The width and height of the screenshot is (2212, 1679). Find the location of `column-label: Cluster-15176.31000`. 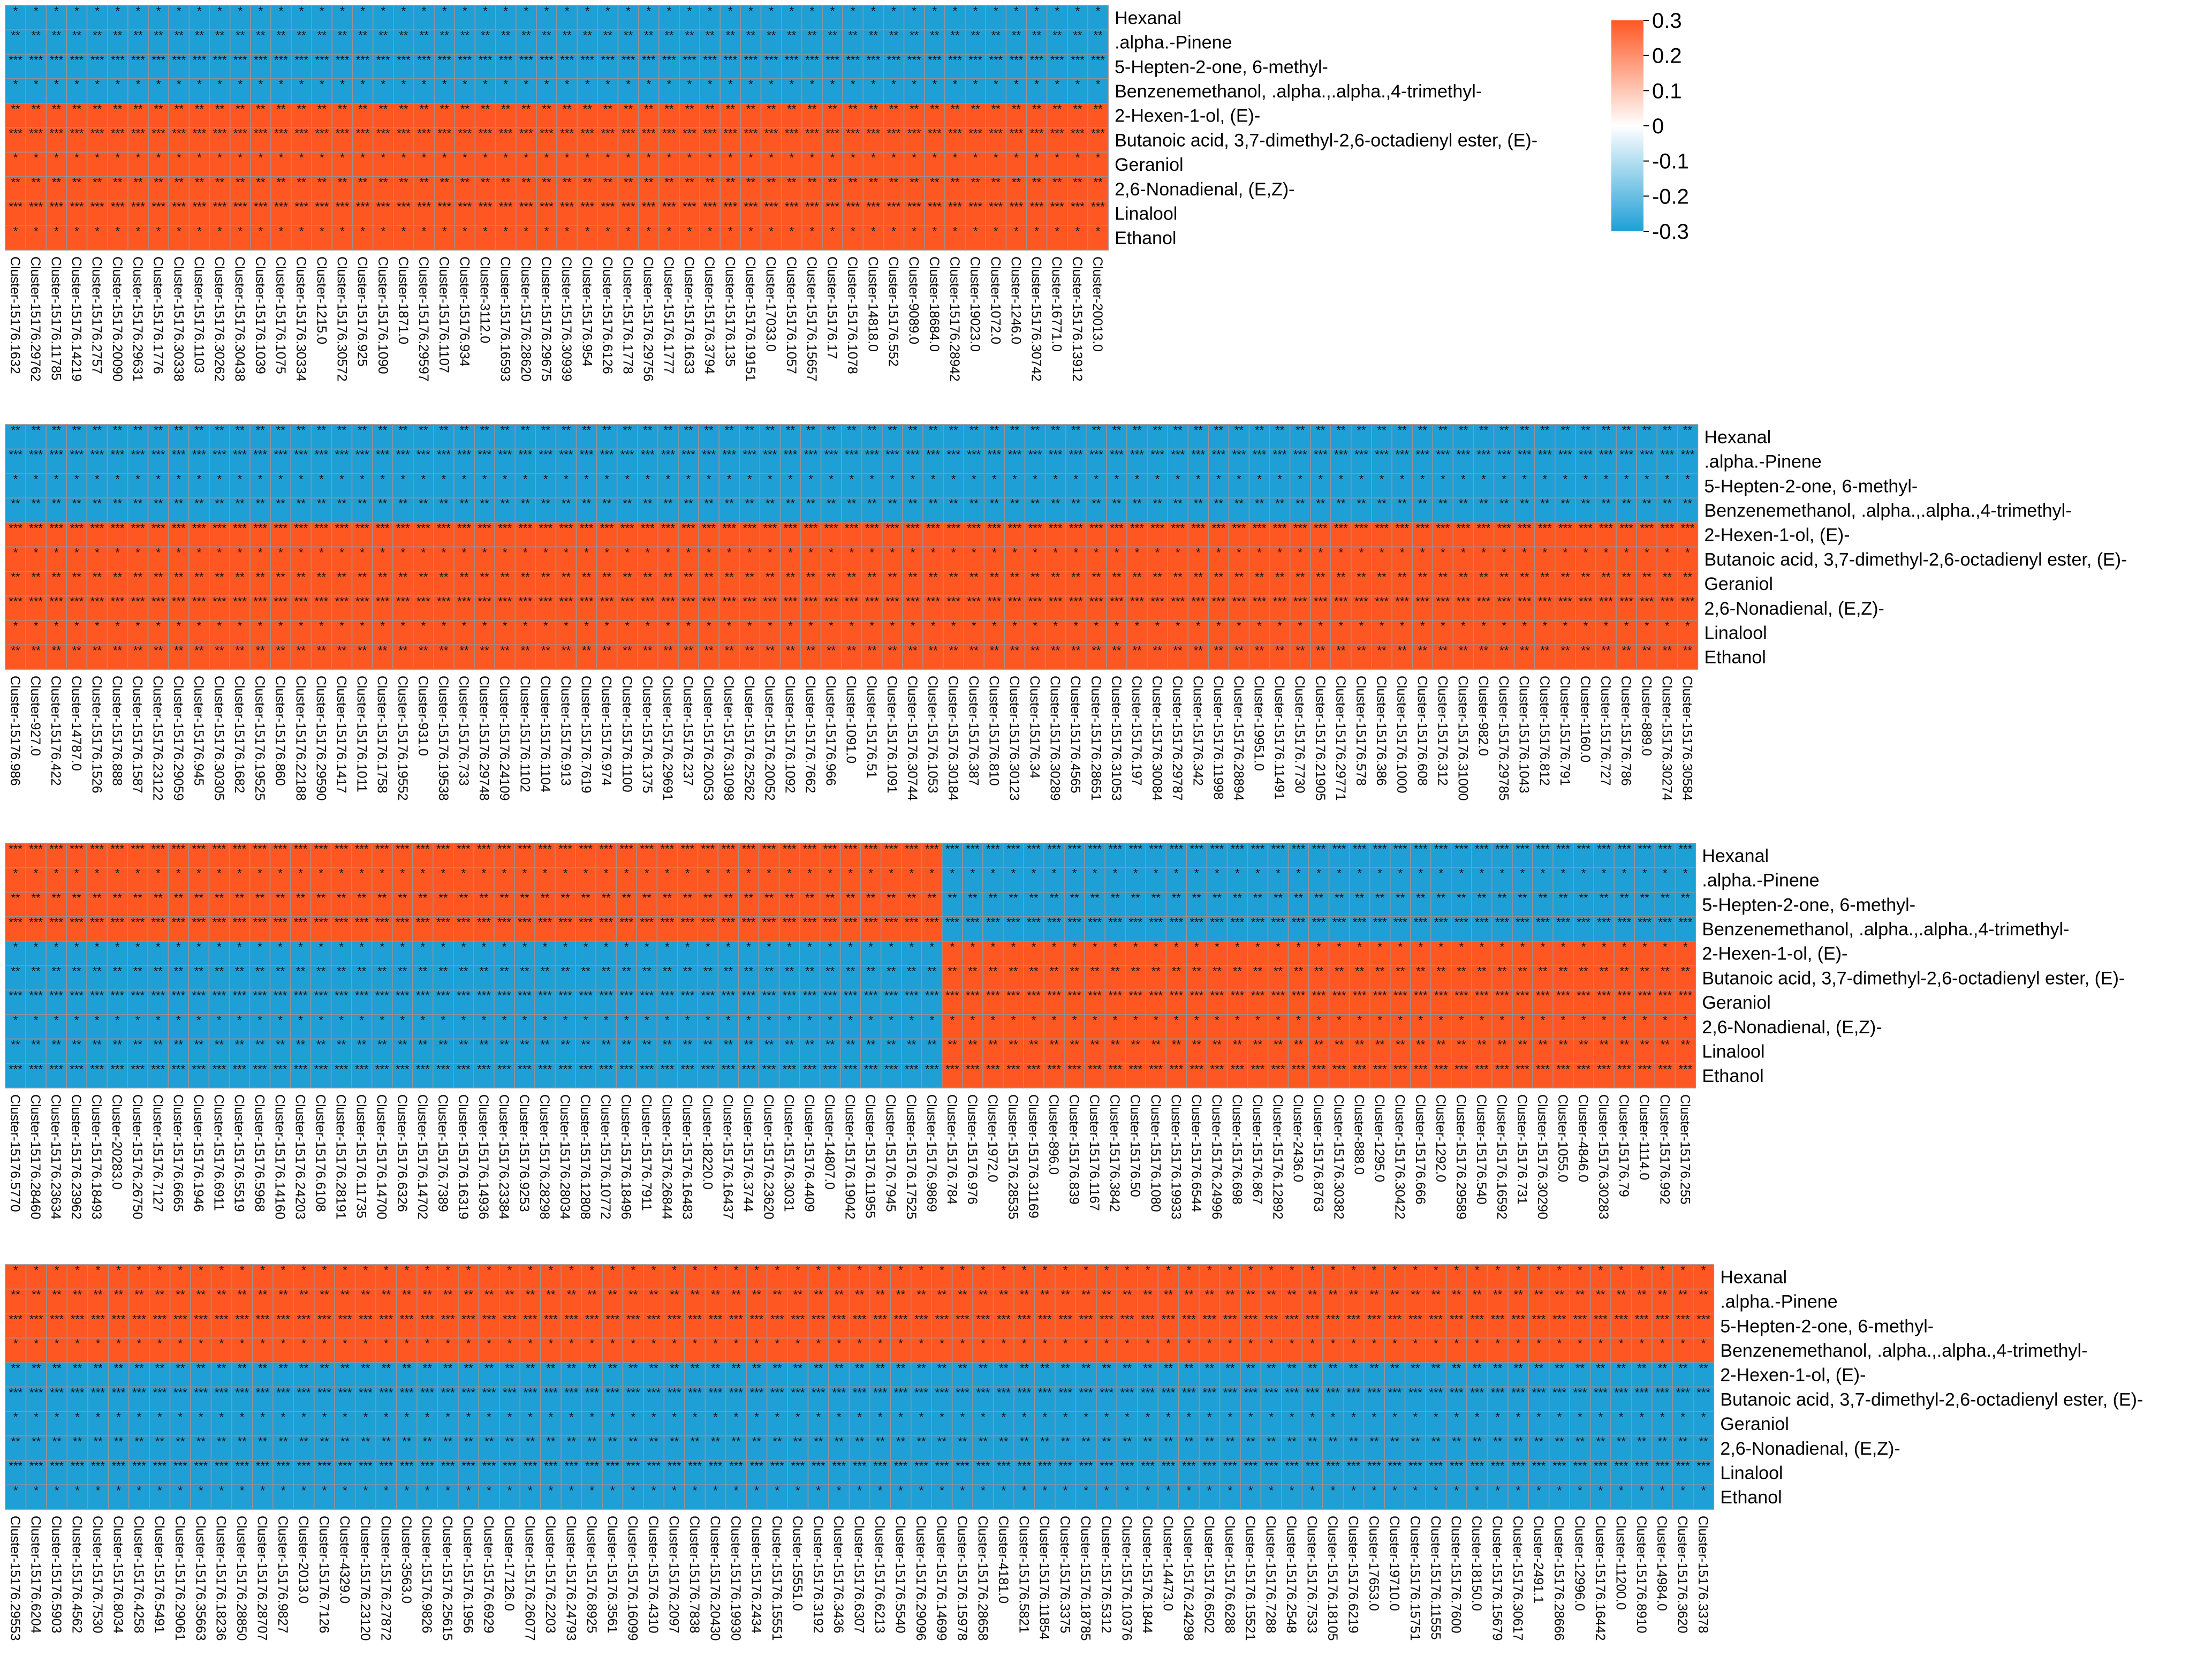

column-label: Cluster-15176.31000 is located at coordinates (1463, 738).